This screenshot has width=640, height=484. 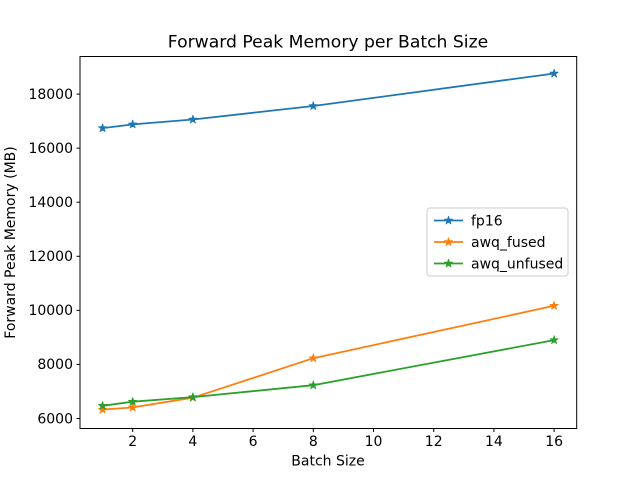 I want to click on x-axis-label: Batch Size, so click(x=327, y=462).